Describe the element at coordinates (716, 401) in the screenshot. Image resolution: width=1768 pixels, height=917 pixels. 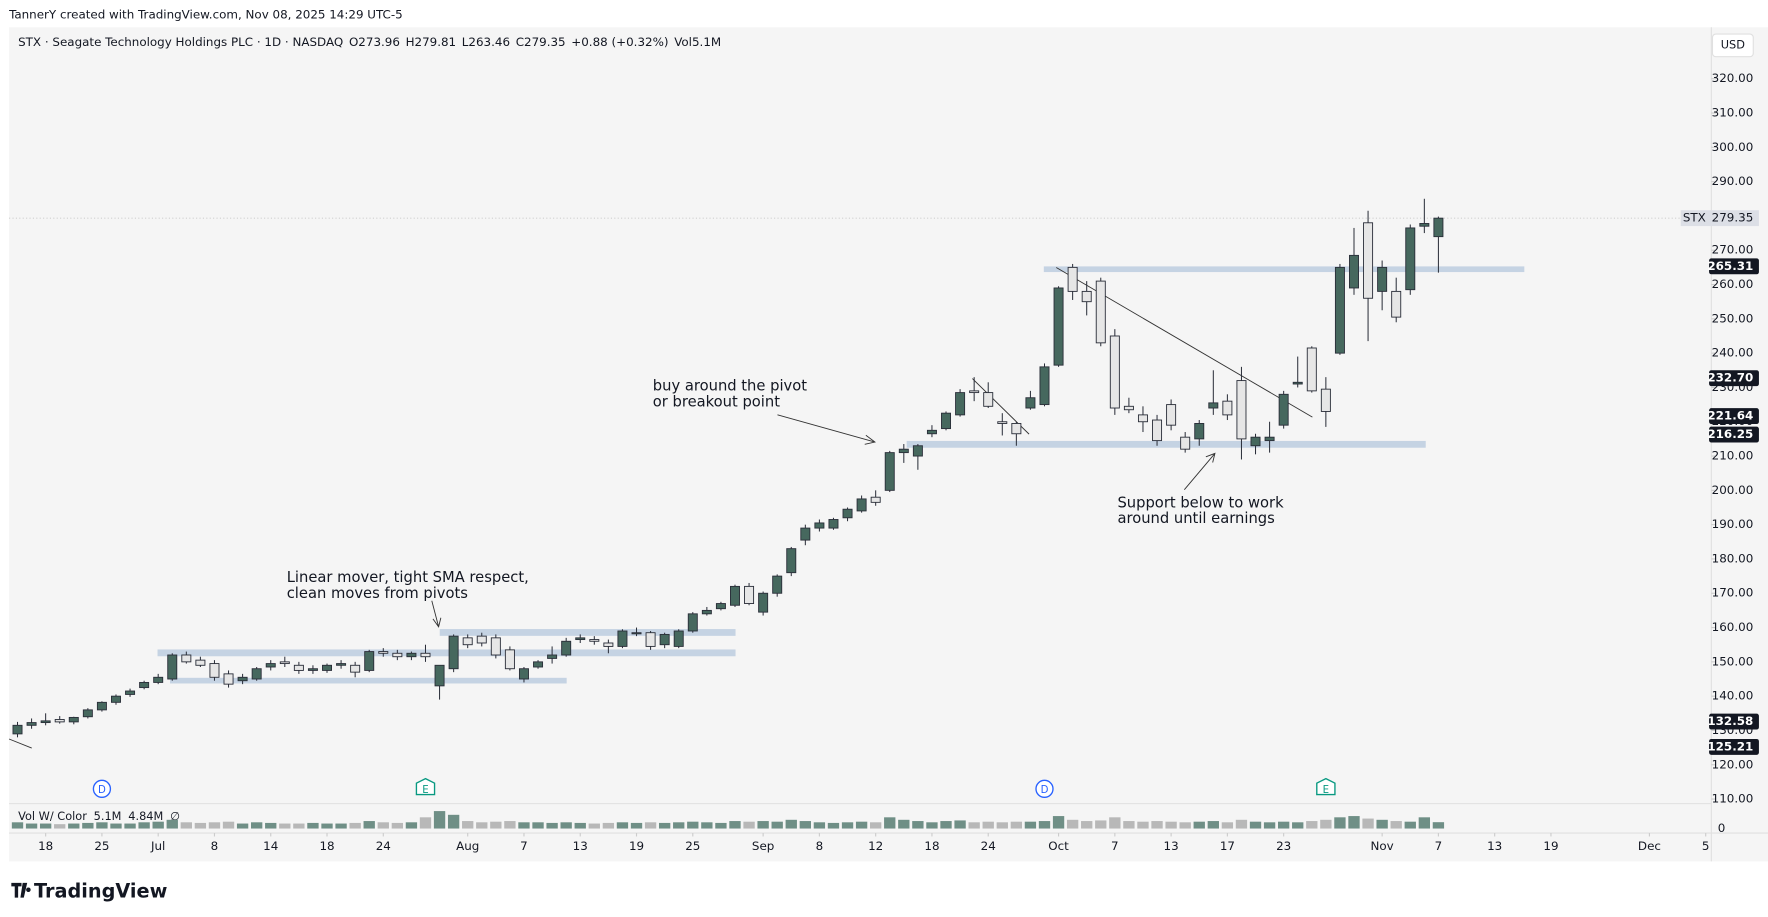
I see `annotation: or breakout point` at that location.